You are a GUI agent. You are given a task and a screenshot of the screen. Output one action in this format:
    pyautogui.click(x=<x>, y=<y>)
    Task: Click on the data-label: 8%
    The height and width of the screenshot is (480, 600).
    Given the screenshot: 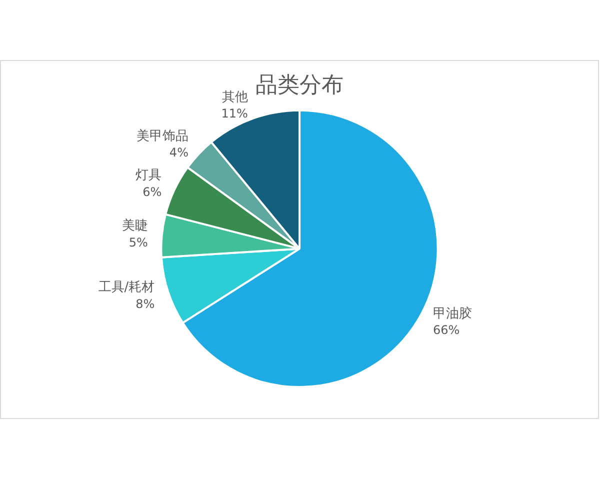 What is the action you would take?
    pyautogui.click(x=145, y=303)
    